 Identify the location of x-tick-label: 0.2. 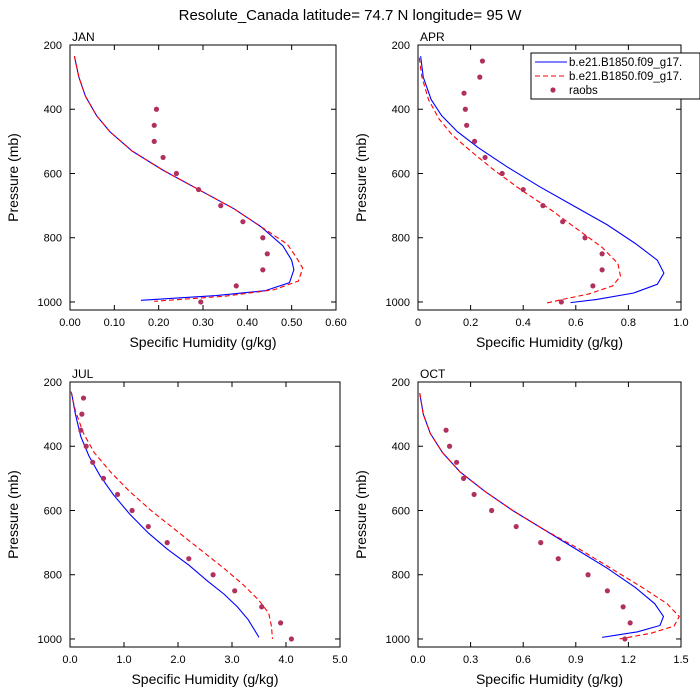
(470, 323).